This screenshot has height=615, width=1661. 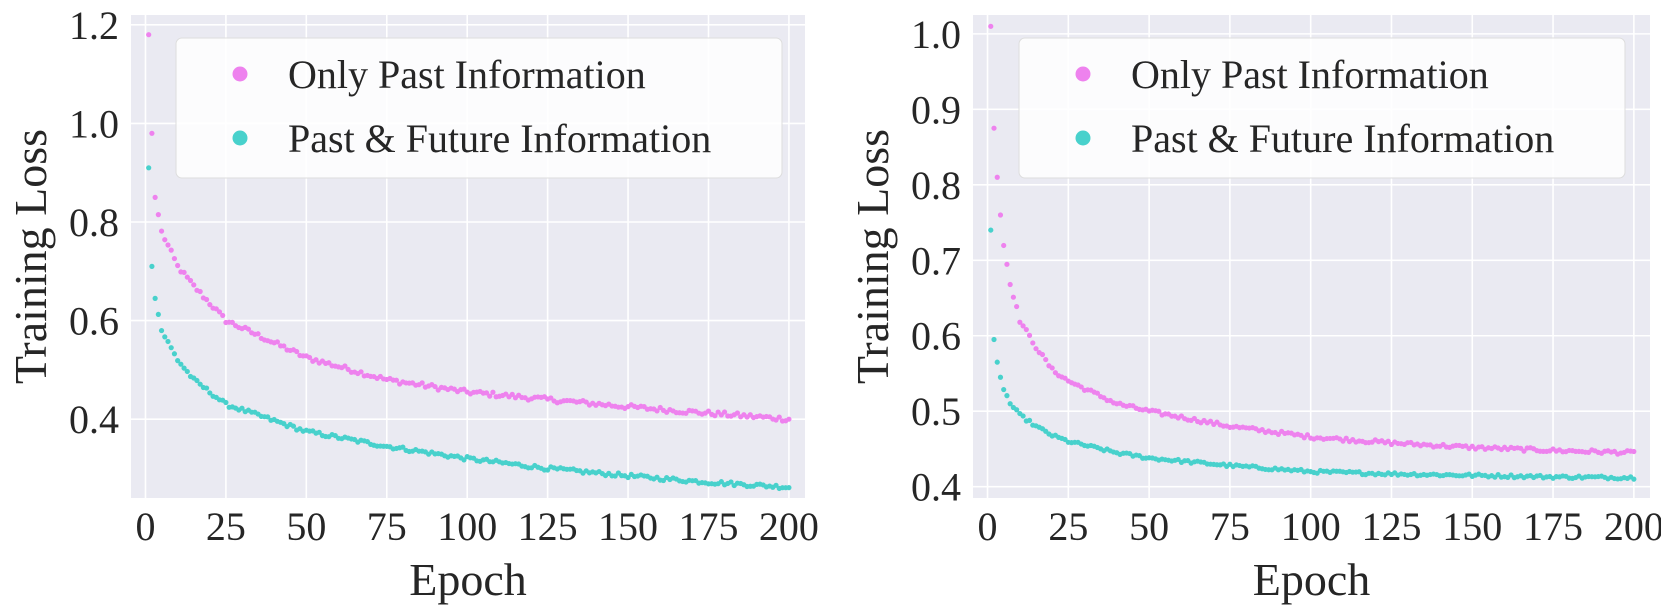 What do you see at coordinates (94, 419) in the screenshot?
I see `y-tick-label: 0.4` at bounding box center [94, 419].